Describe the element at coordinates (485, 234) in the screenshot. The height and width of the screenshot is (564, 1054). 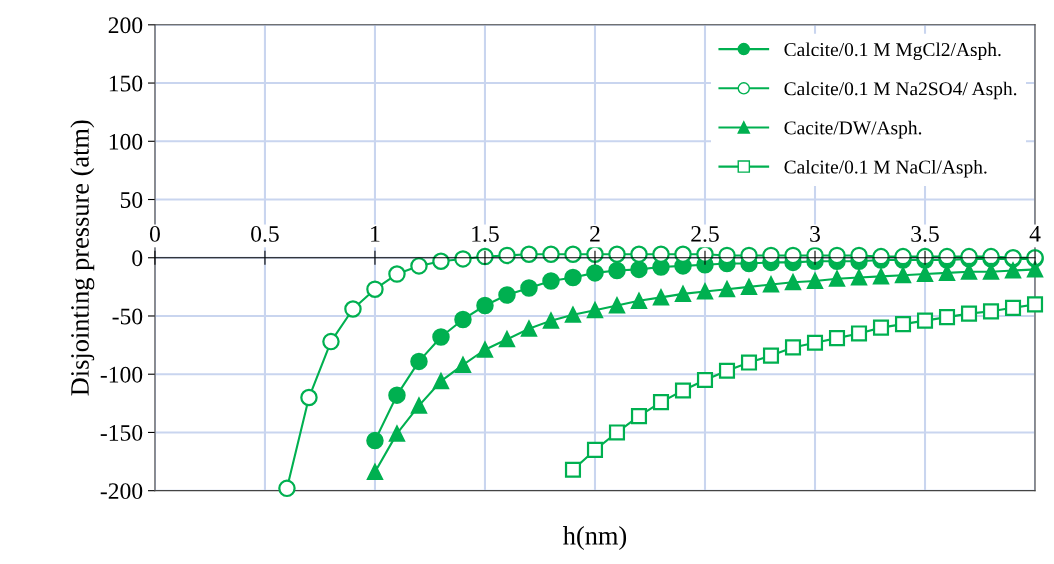
I see `x-tick-label: 1.5` at that location.